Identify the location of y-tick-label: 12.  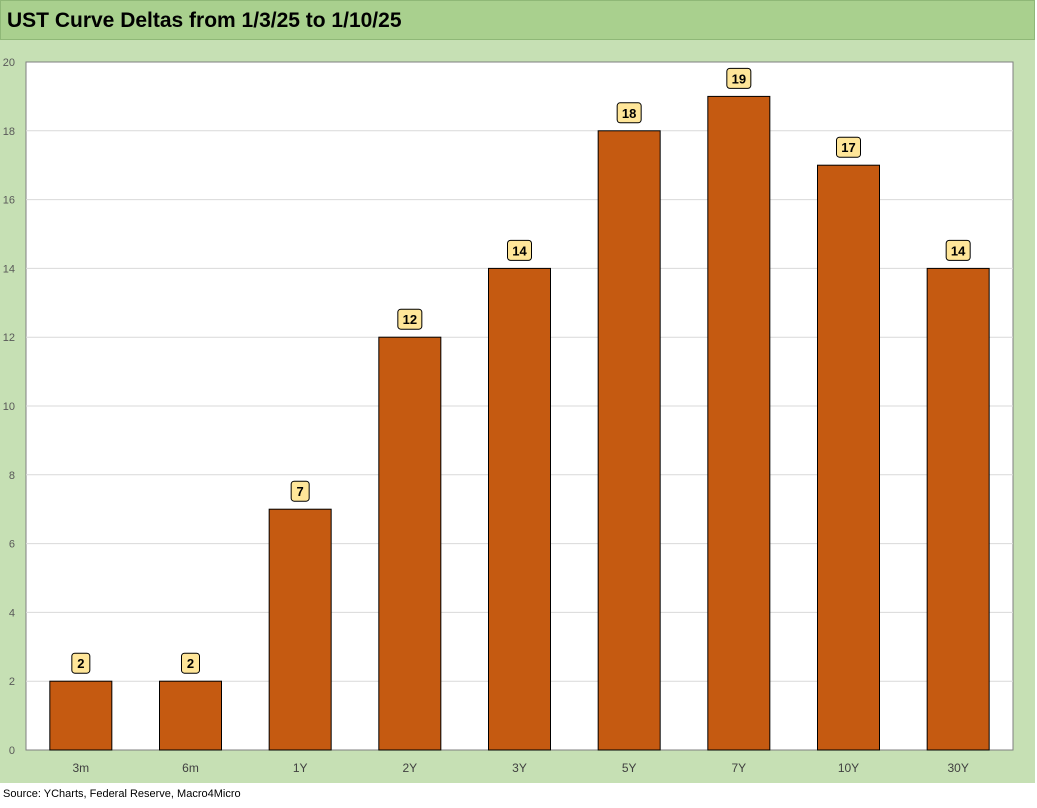
(9, 338).